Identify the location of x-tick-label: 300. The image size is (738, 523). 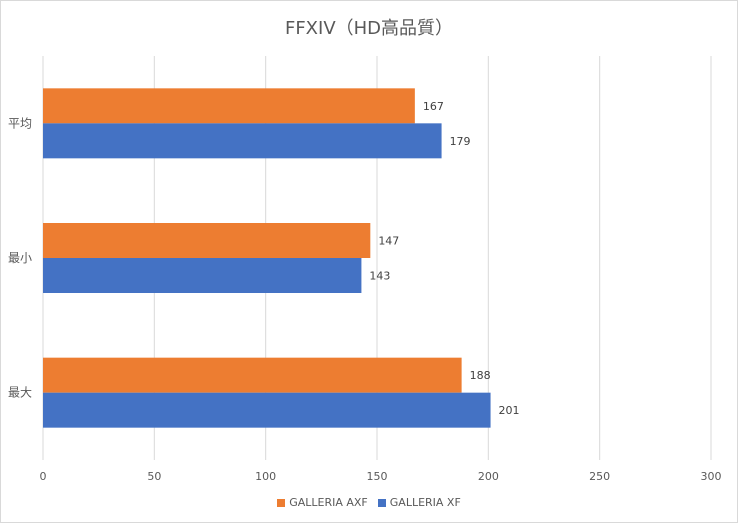
(711, 476).